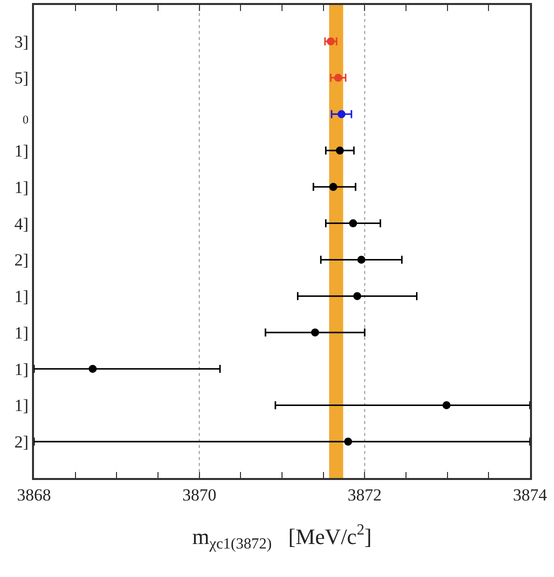  What do you see at coordinates (25, 119) in the screenshot?
I see `y-tick-label: 0` at bounding box center [25, 119].